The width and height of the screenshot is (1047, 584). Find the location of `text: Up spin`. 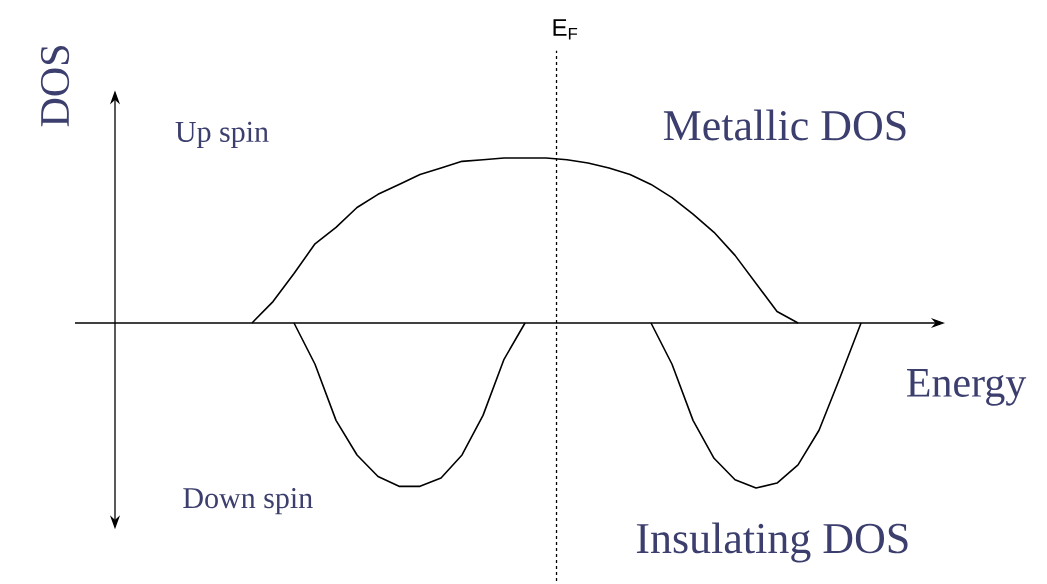

text: Up spin is located at coordinates (222, 135).